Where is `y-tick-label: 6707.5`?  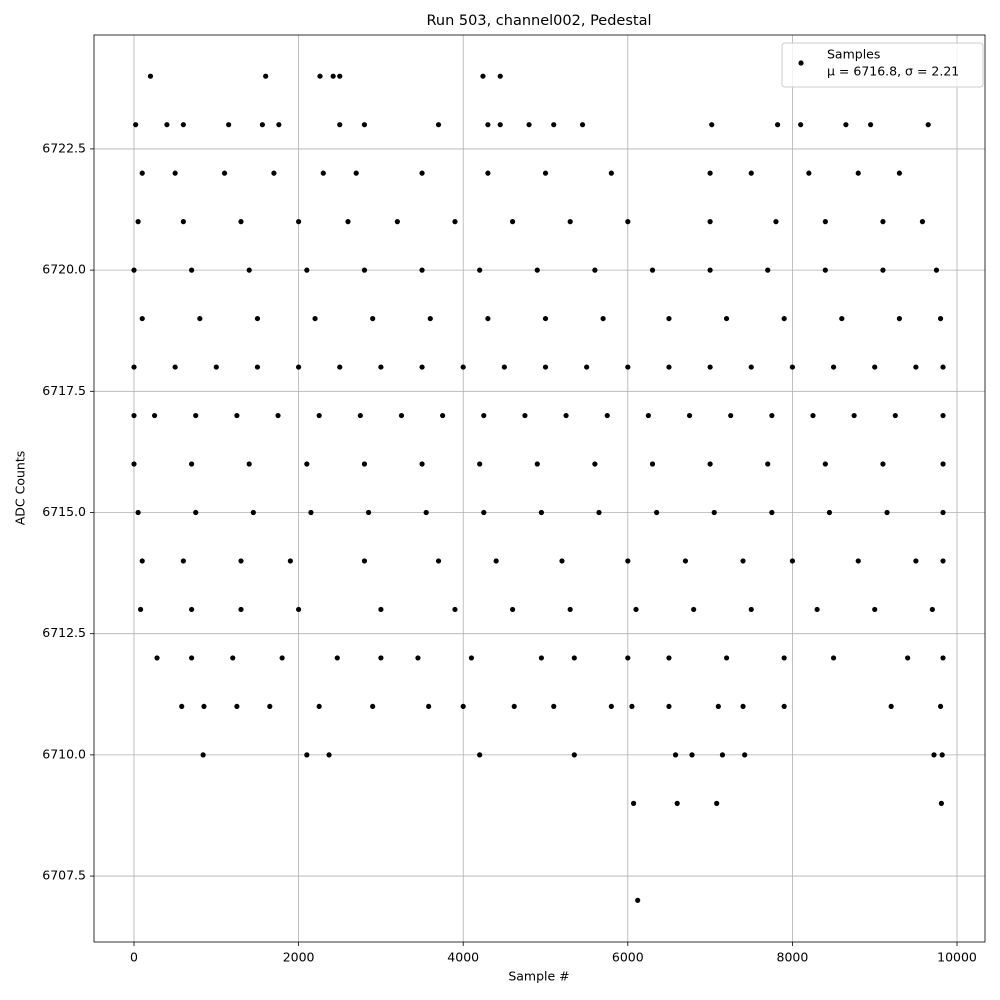 y-tick-label: 6707.5 is located at coordinates (64, 875).